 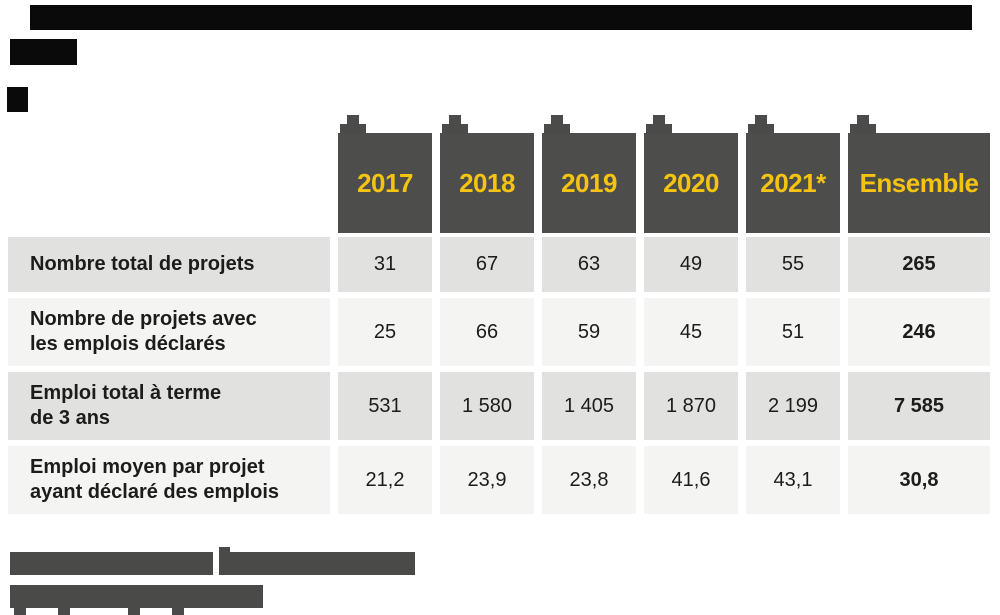 I want to click on value-cell: 23,8, so click(x=589, y=480).